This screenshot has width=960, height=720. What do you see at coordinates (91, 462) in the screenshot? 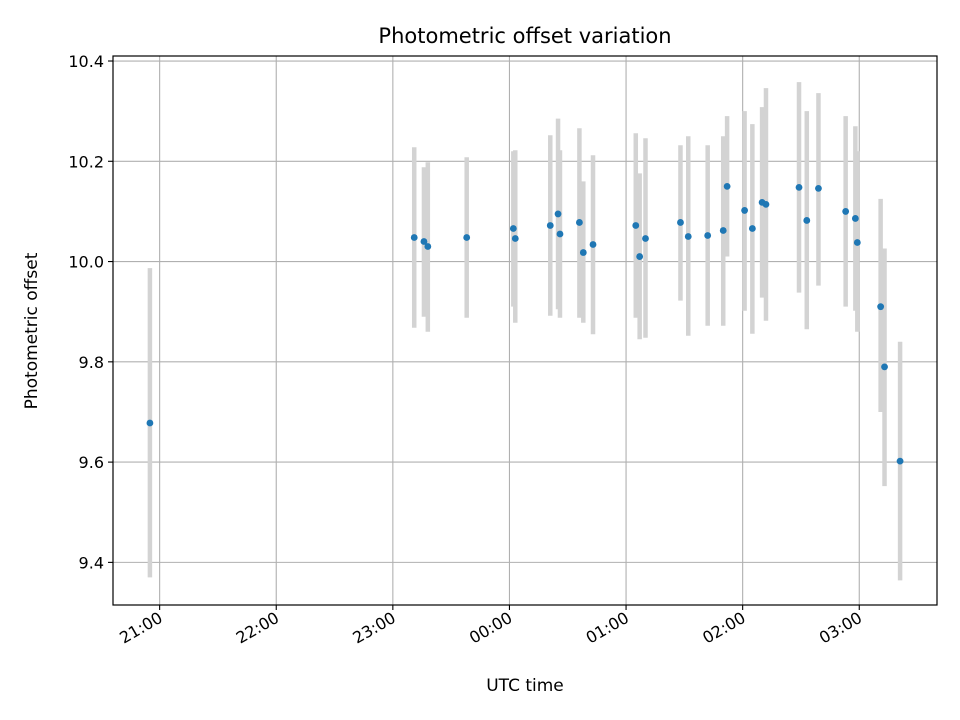
I see `y-tick-label: 9.6` at bounding box center [91, 462].